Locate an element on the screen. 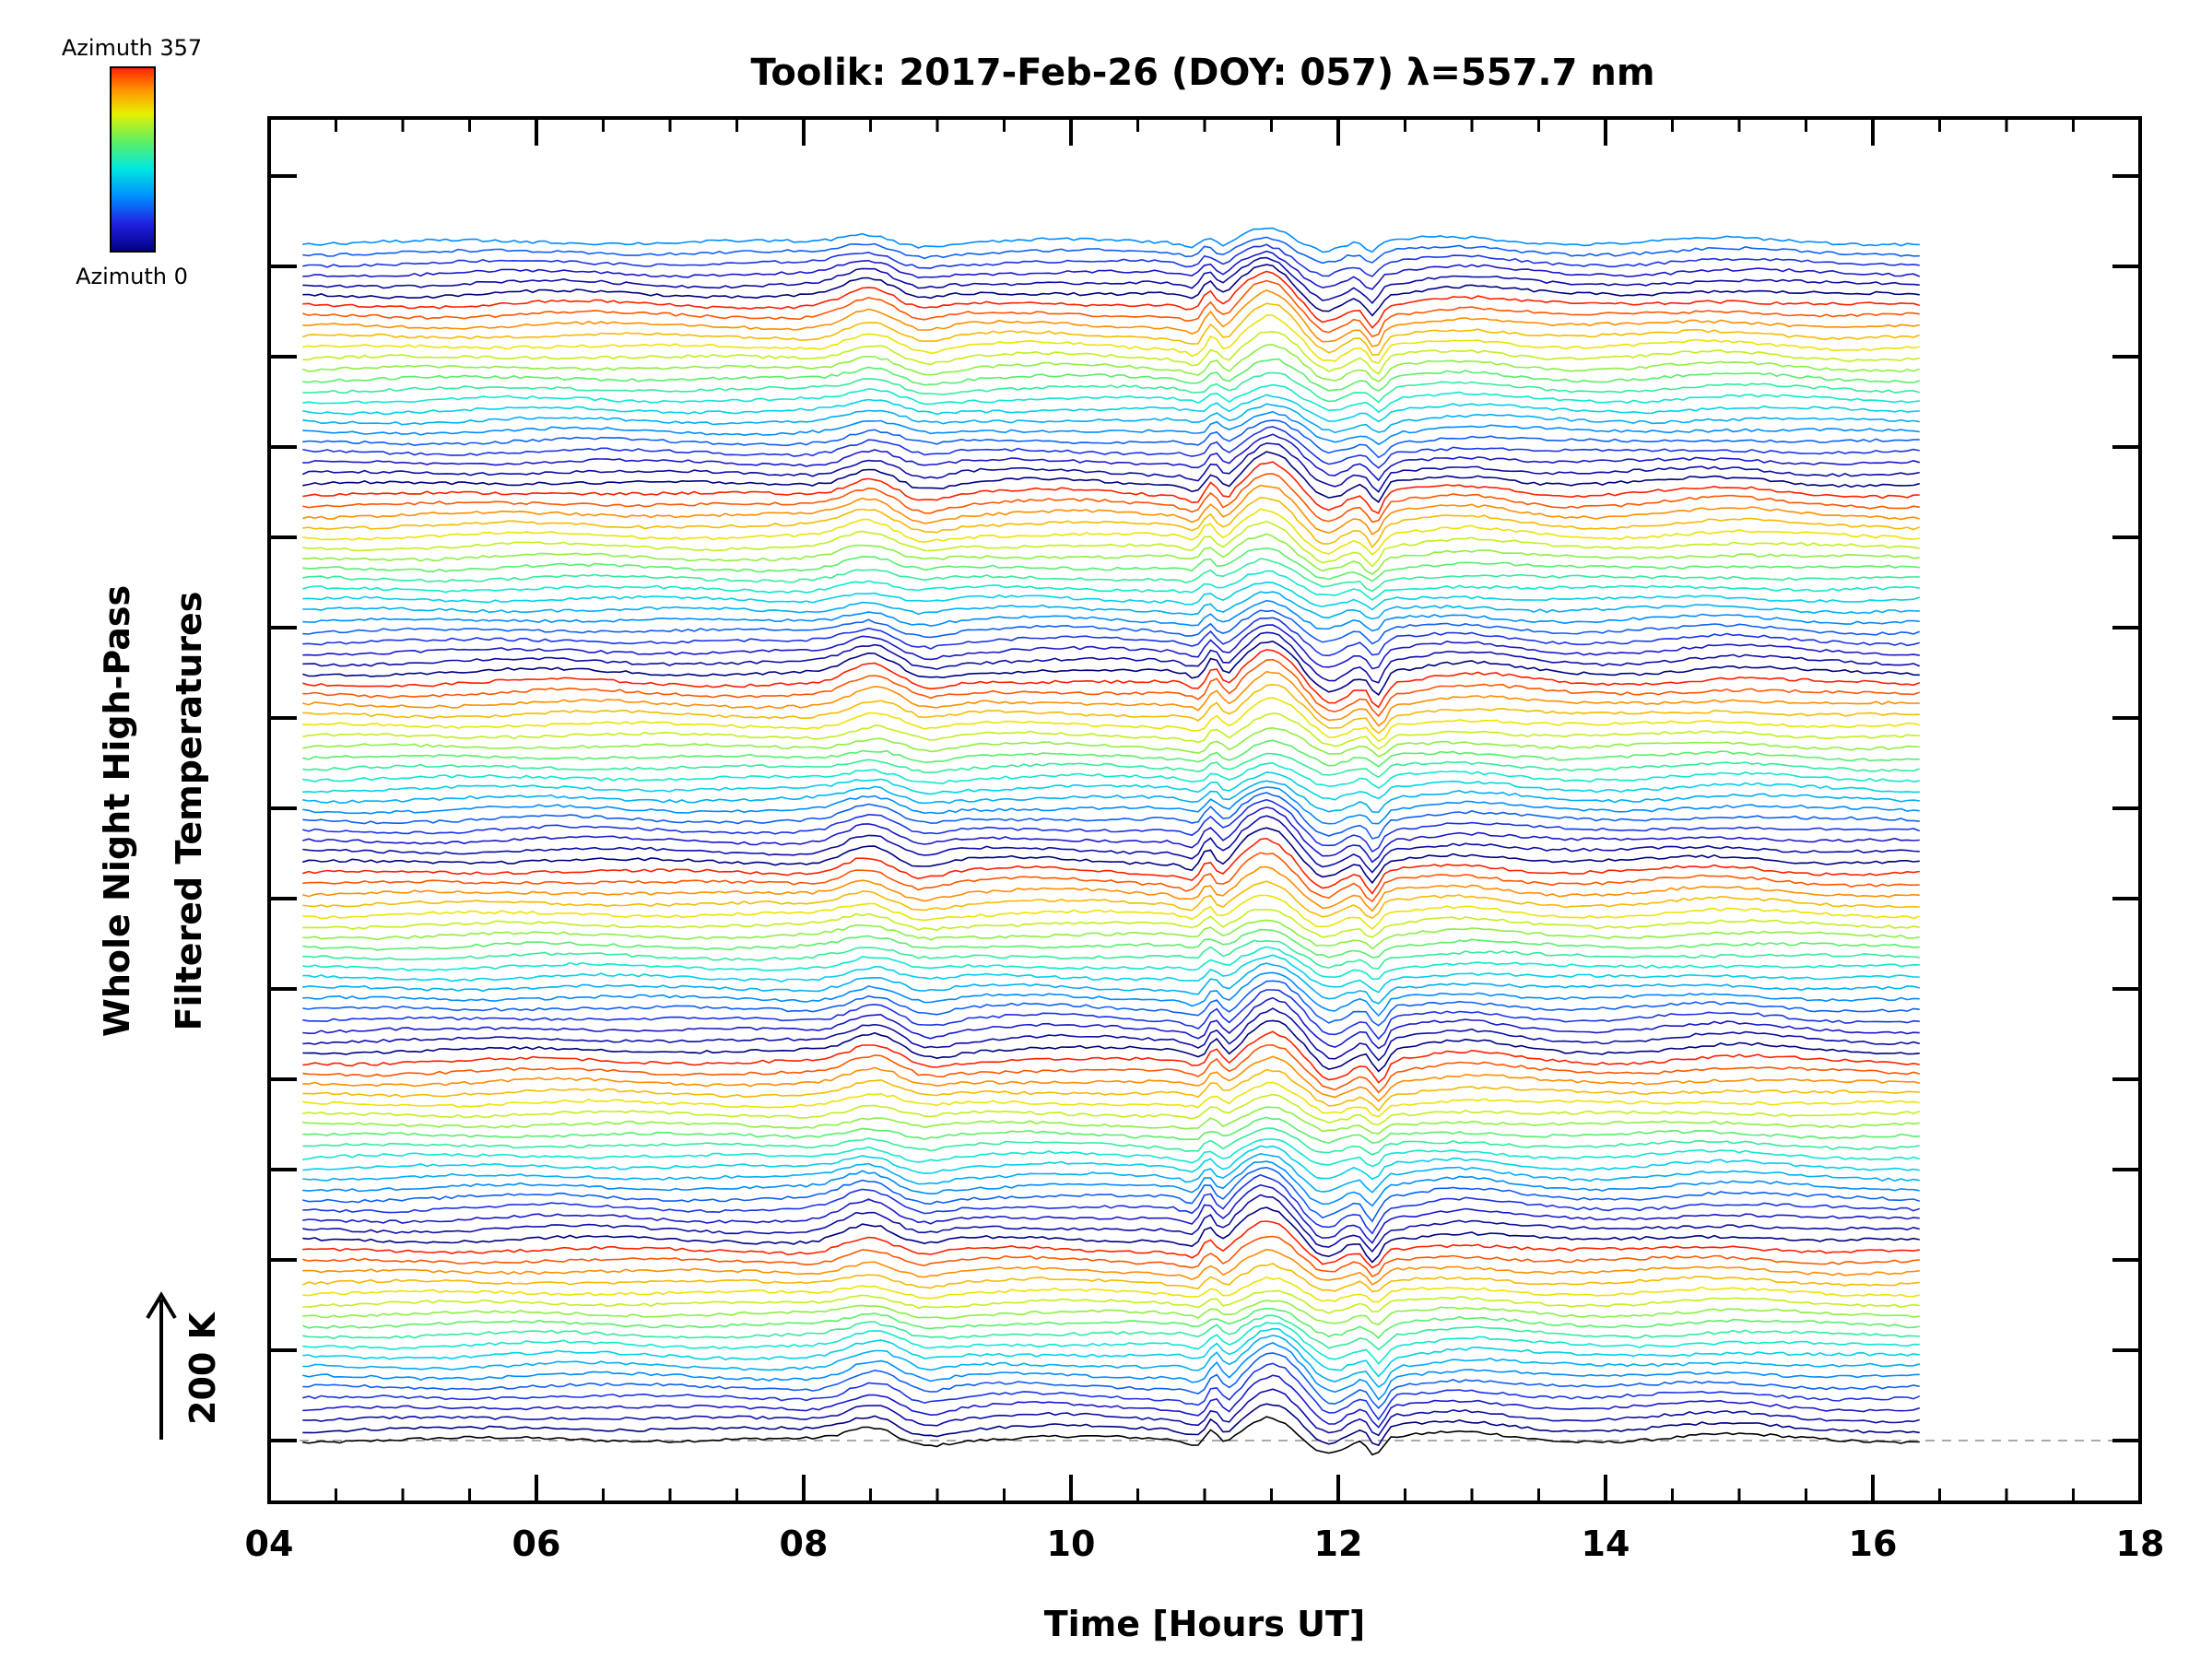  x-tick-label: 14 is located at coordinates (1606, 1544).